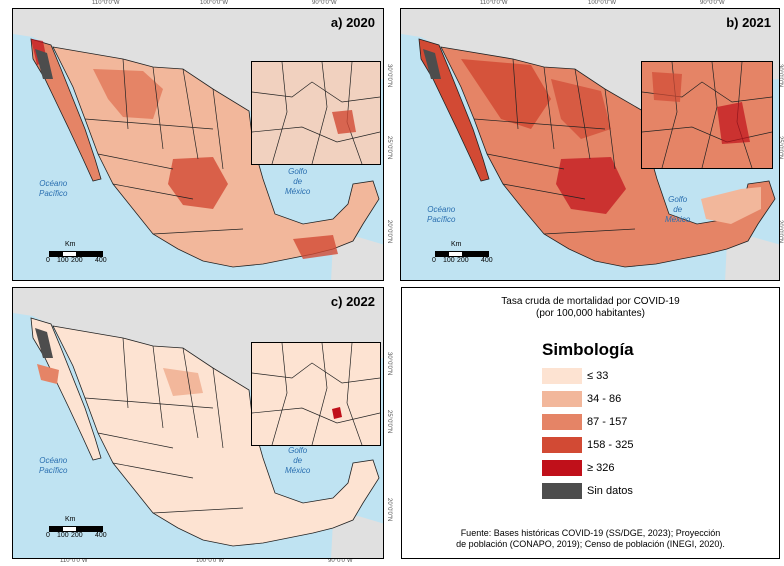  What do you see at coordinates (601, 468) in the screenshot?
I see `legend-label: ≥ 326` at bounding box center [601, 468].